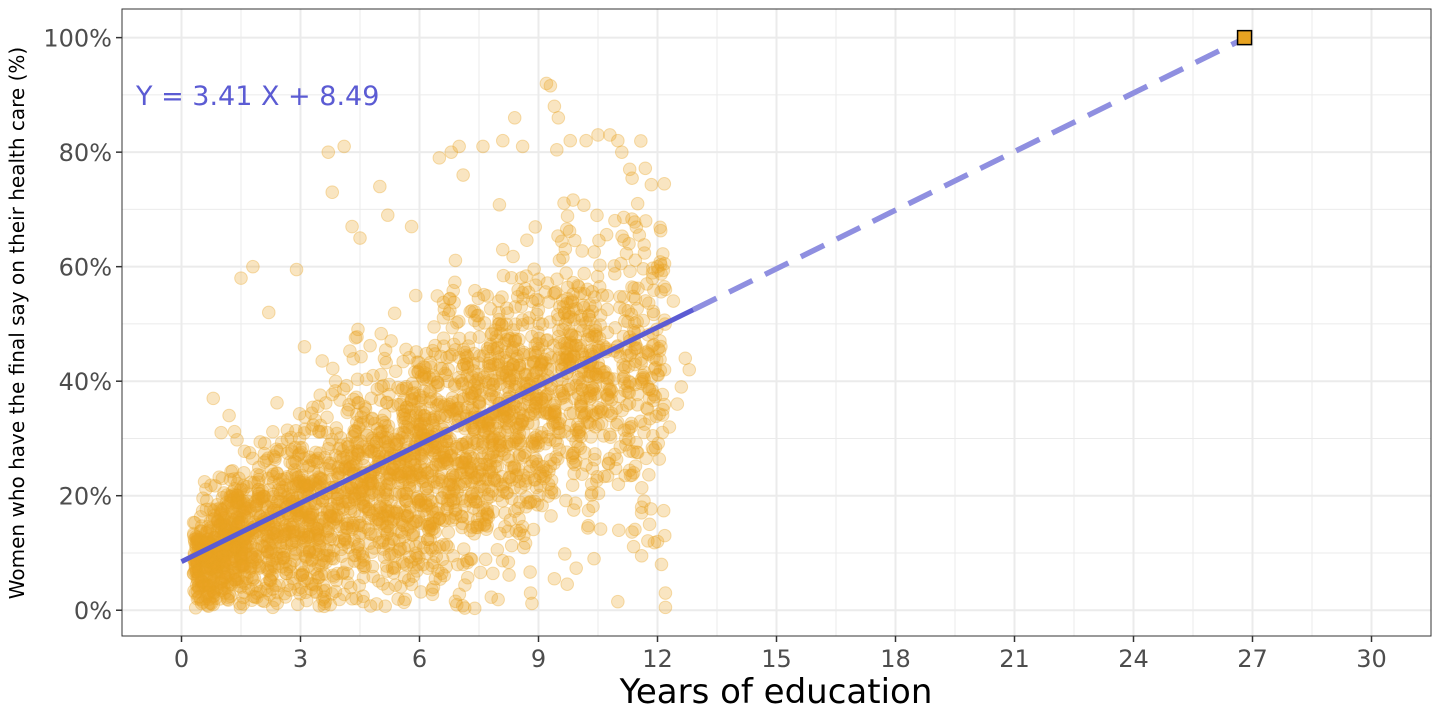  Describe the element at coordinates (77, 39) in the screenshot. I see `y-tick-label: 100%` at that location.